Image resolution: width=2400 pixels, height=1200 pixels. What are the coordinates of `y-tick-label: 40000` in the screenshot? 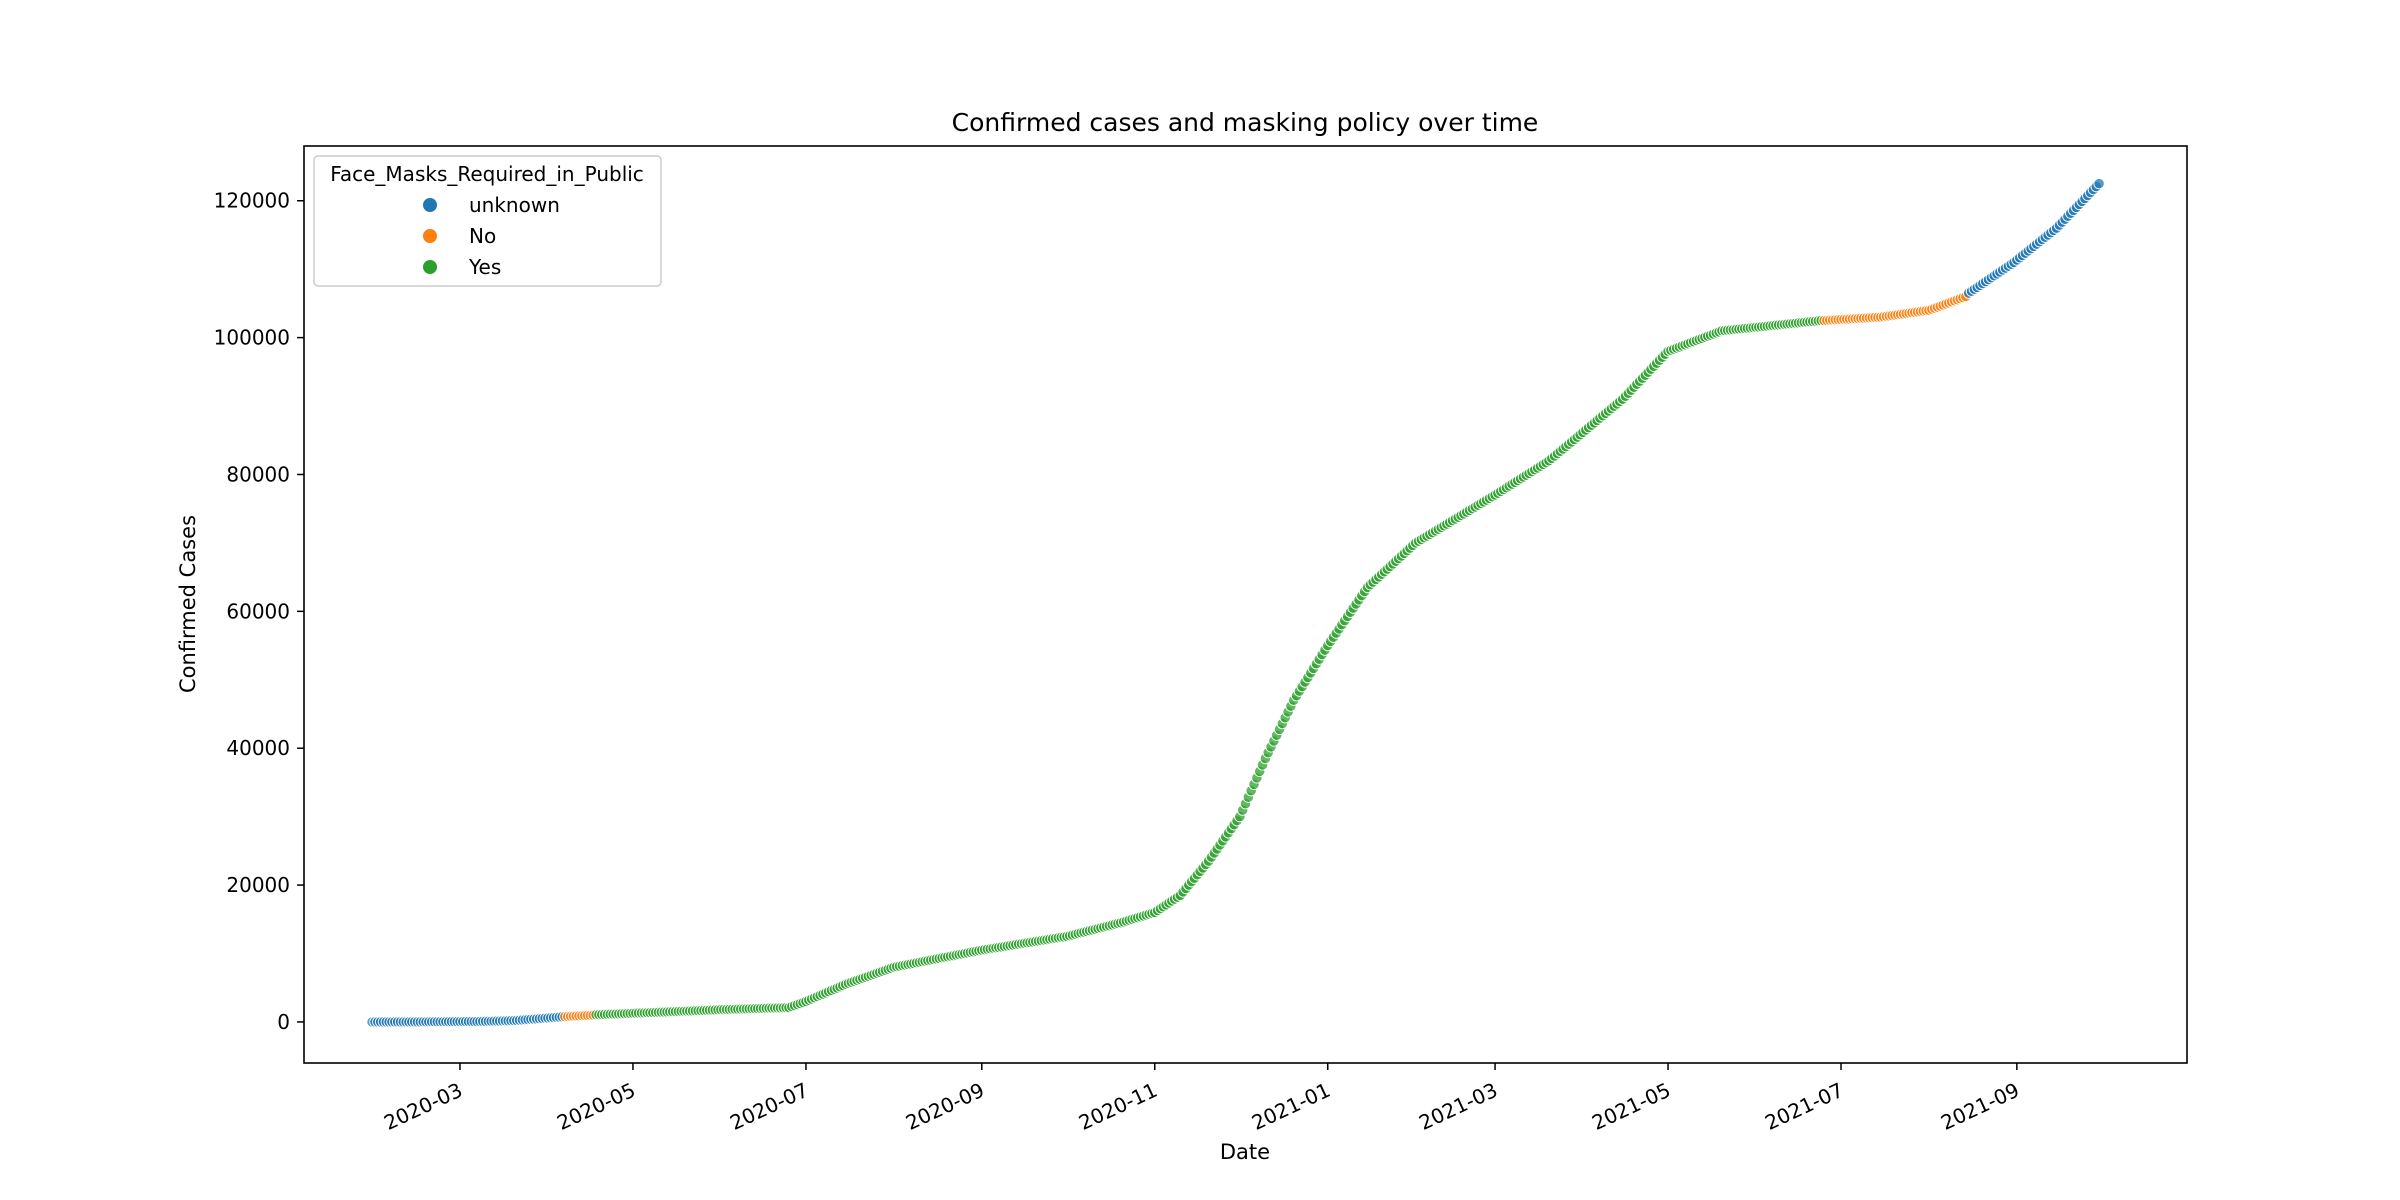 It's located at (258, 748).